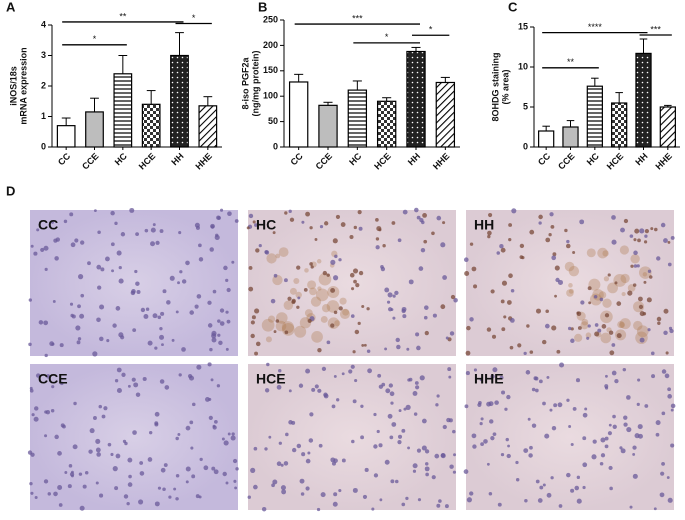 This screenshot has height=520, width=685. I want to click on x-tick-label: CC, so click(64, 159).